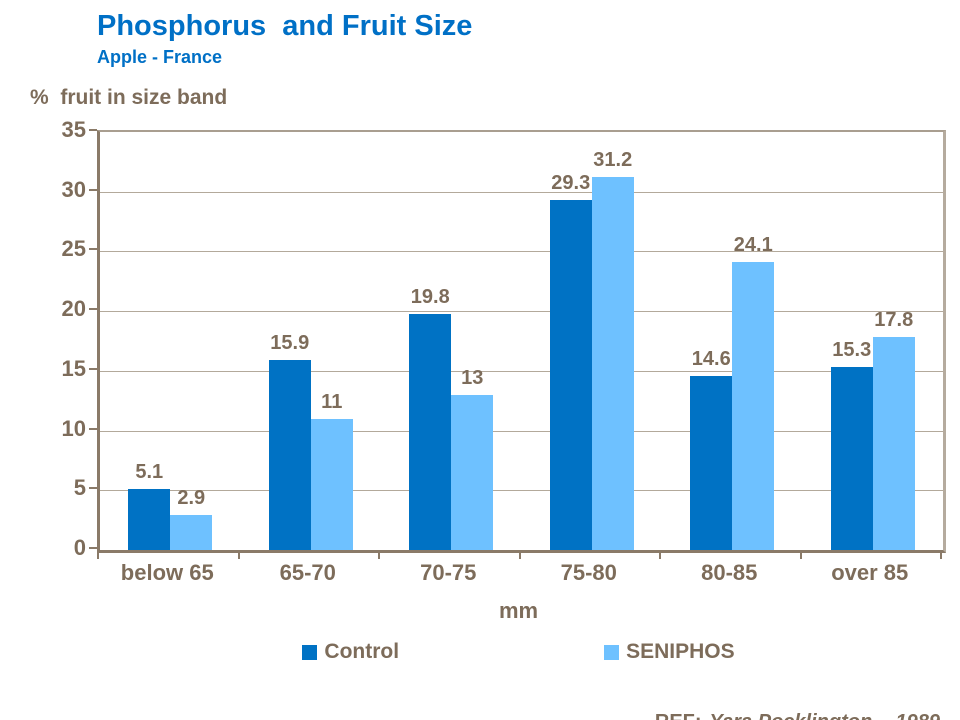 Image resolution: width=960 pixels, height=720 pixels. I want to click on y-axis-title: % fruit in size band, so click(129, 97).